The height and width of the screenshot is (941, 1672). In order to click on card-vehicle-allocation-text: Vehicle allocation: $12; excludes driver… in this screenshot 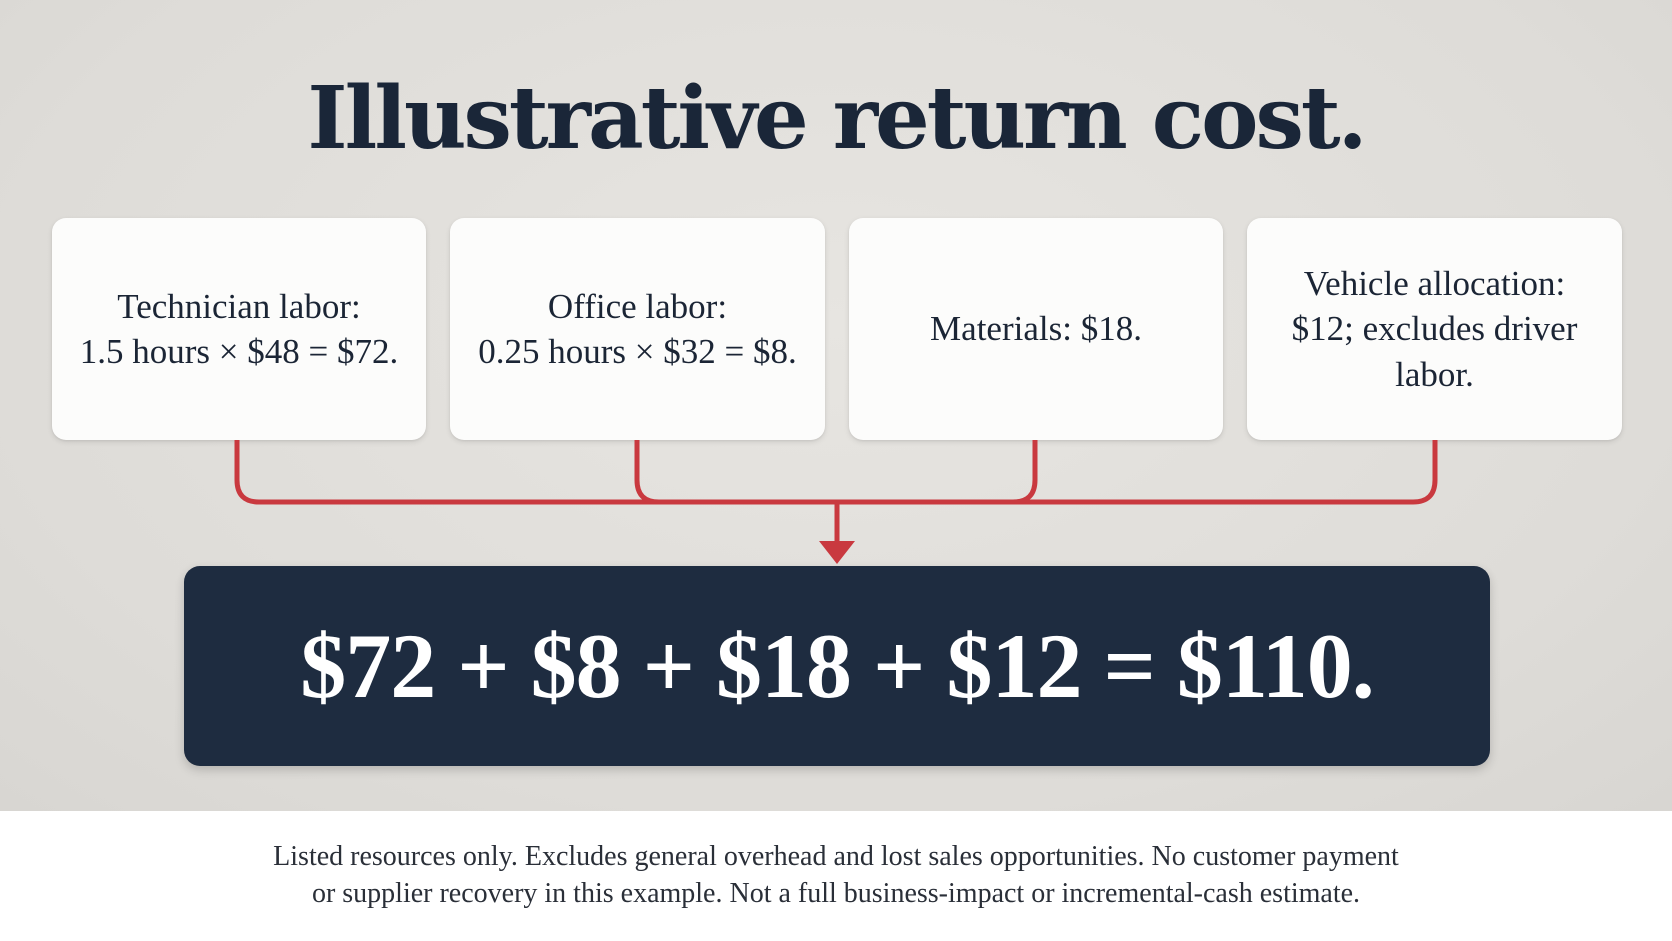, I will do `click(1434, 328)`.